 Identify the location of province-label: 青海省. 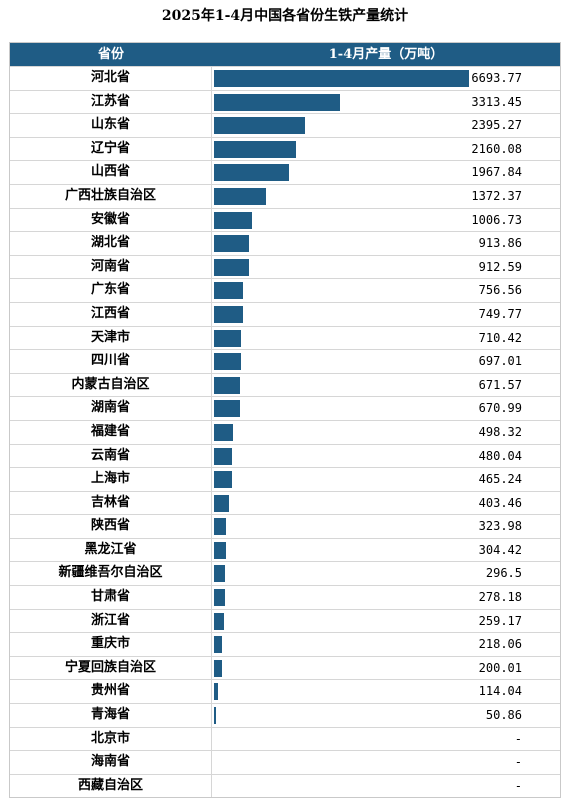
(111, 715).